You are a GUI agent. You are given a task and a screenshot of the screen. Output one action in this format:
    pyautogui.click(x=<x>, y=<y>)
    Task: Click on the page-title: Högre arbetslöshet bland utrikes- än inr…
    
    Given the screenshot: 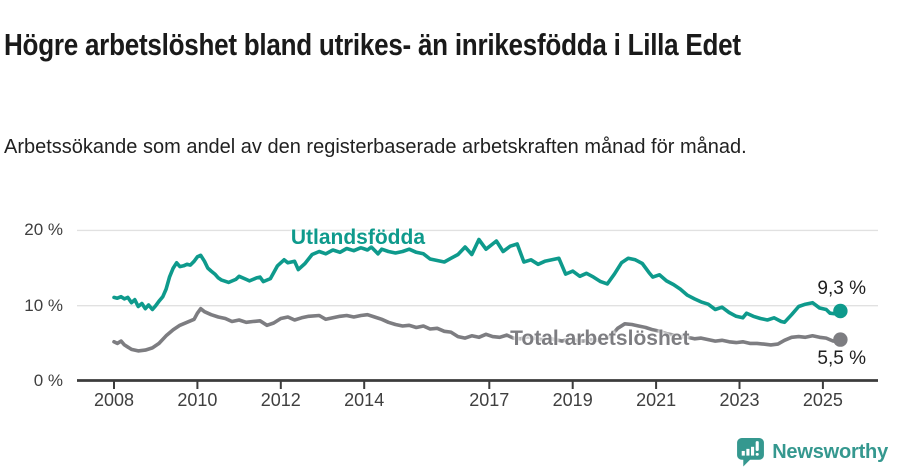 What is the action you would take?
    pyautogui.click(x=372, y=44)
    